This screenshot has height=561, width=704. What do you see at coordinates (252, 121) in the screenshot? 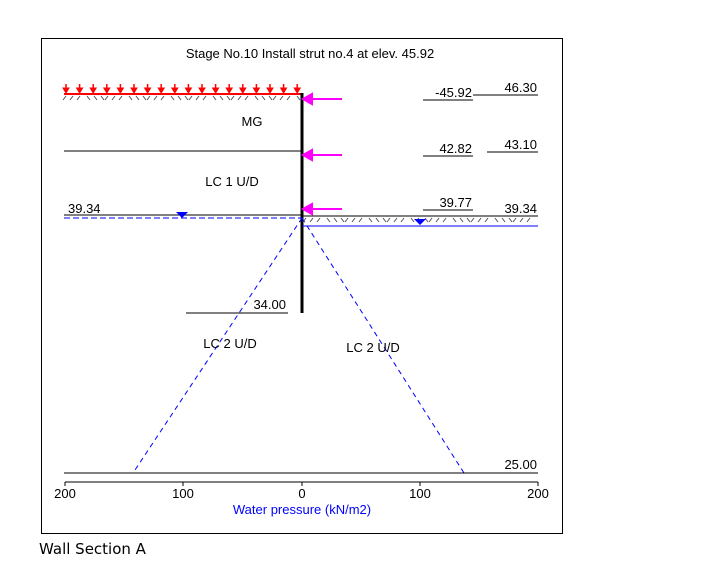
I see `layer-label-mg: MG` at bounding box center [252, 121].